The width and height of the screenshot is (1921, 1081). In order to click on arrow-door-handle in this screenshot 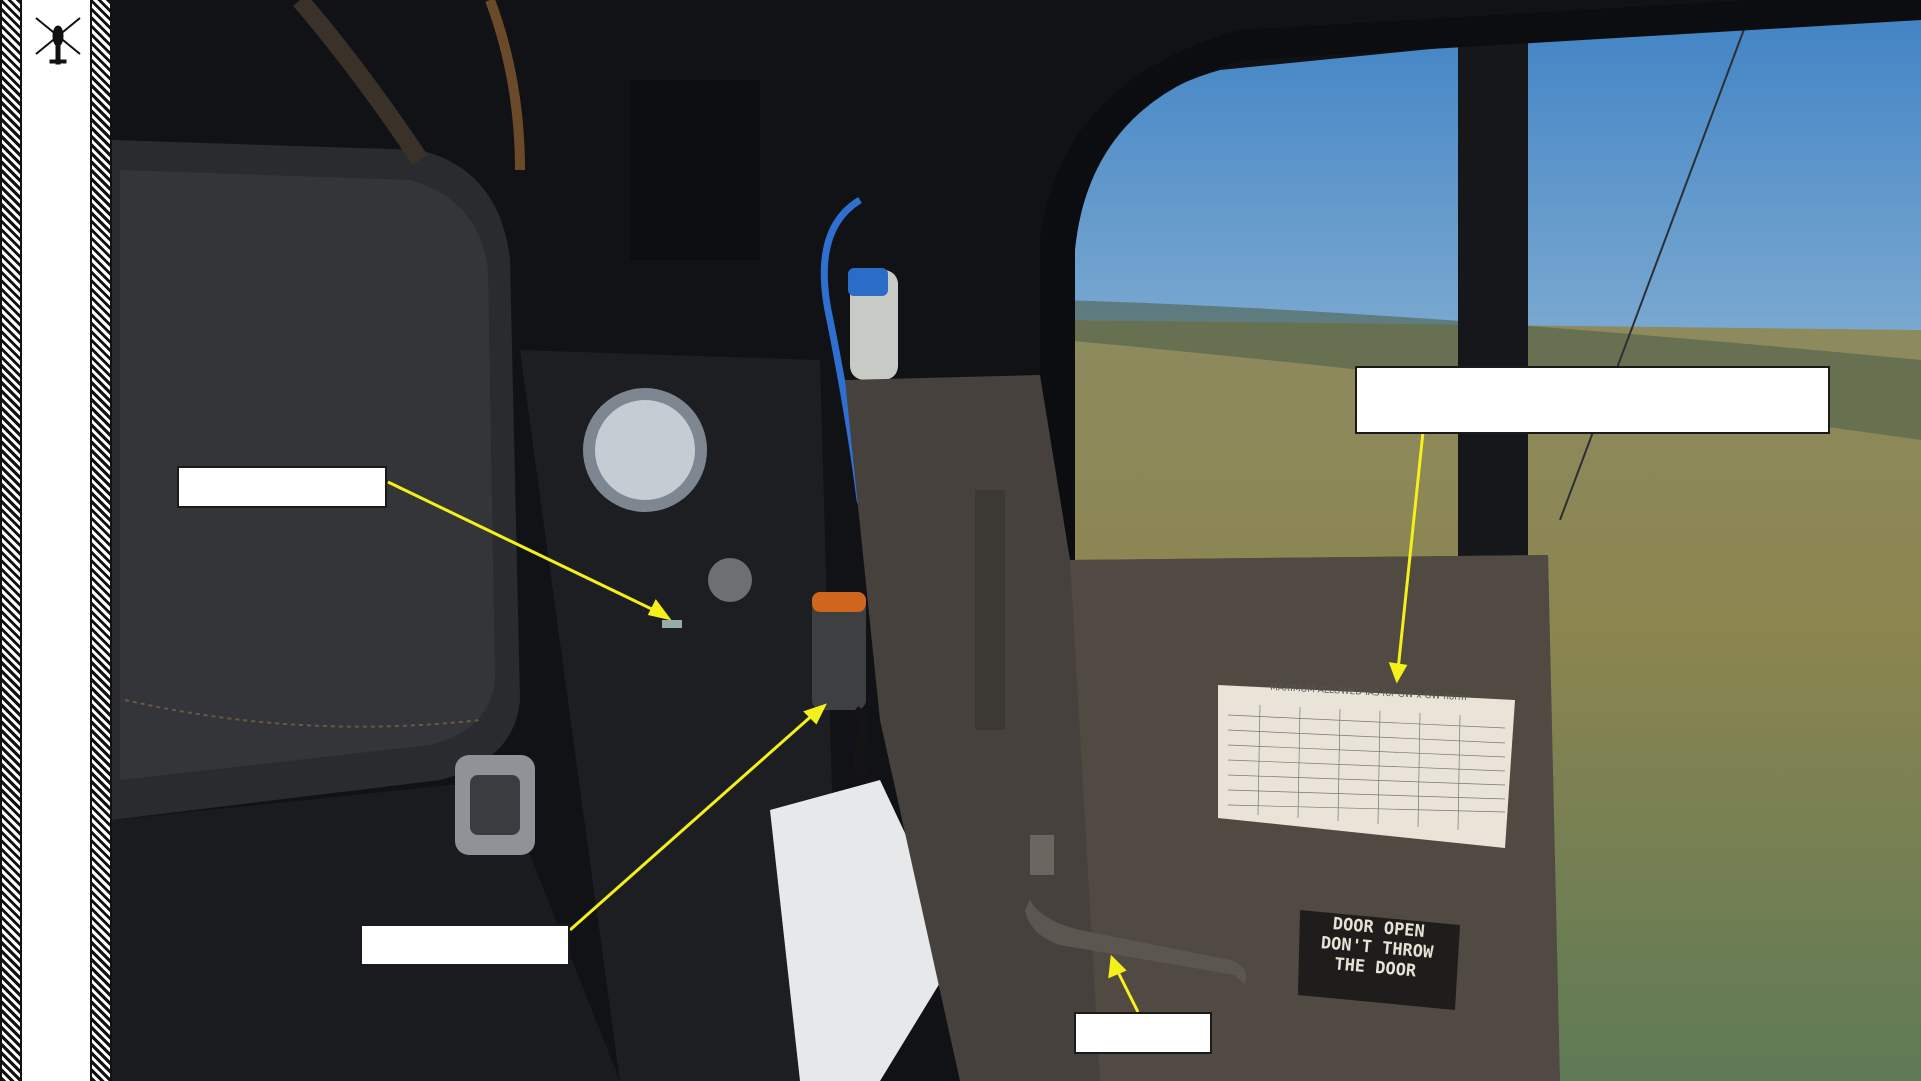, I will do `click(1127, 990)`.